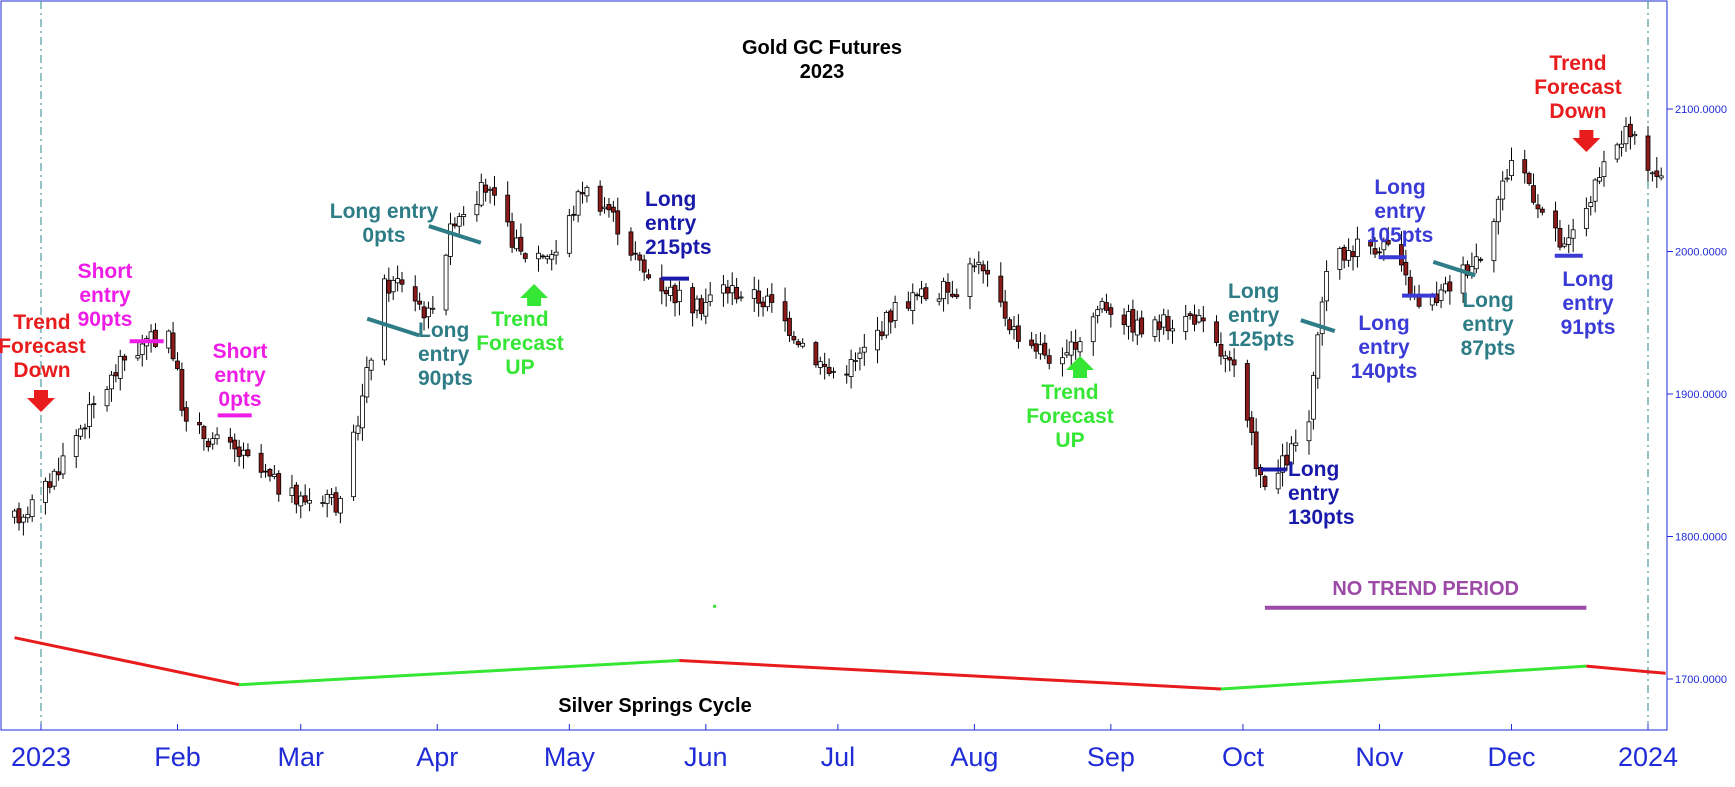 This screenshot has height=787, width=1735. Describe the element at coordinates (520, 343) in the screenshot. I see `annotation-text: Trend Forecast UP` at that location.